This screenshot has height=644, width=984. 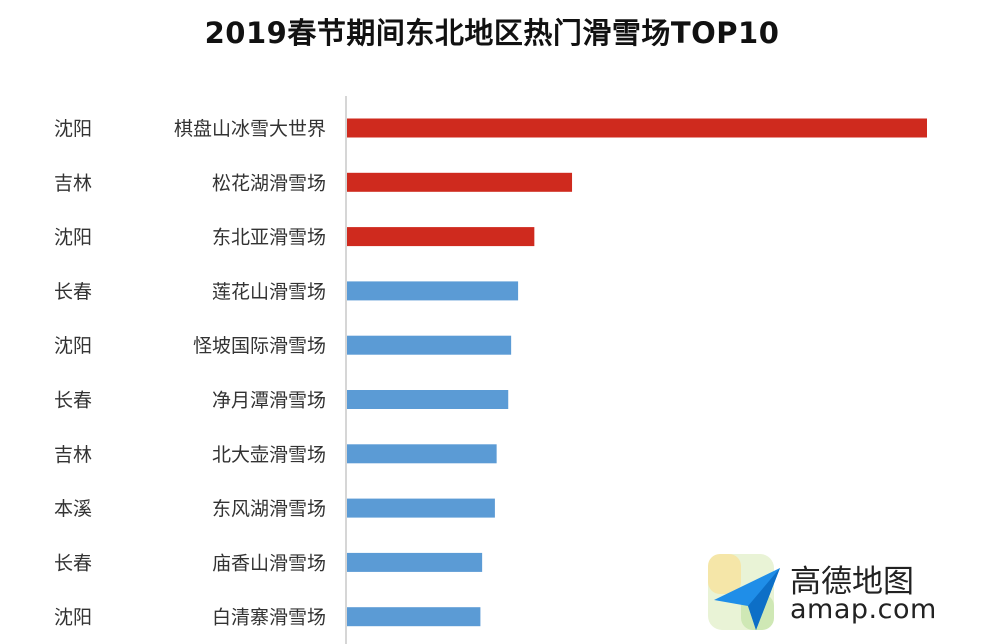 What do you see at coordinates (269, 618) in the screenshot?
I see `category-label-10: 白清寨滑雪场` at bounding box center [269, 618].